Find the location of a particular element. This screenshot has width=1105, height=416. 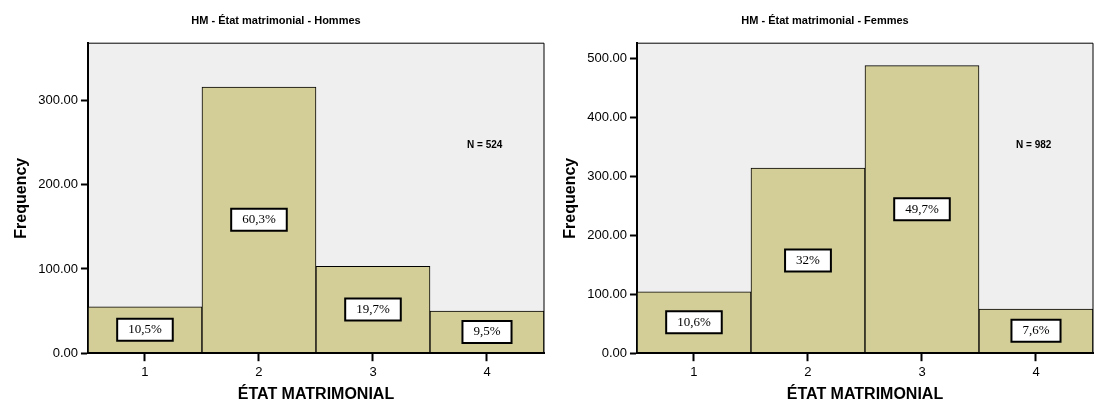

chart-title: HM - État matrimonial - Femmes is located at coordinates (825, 19).